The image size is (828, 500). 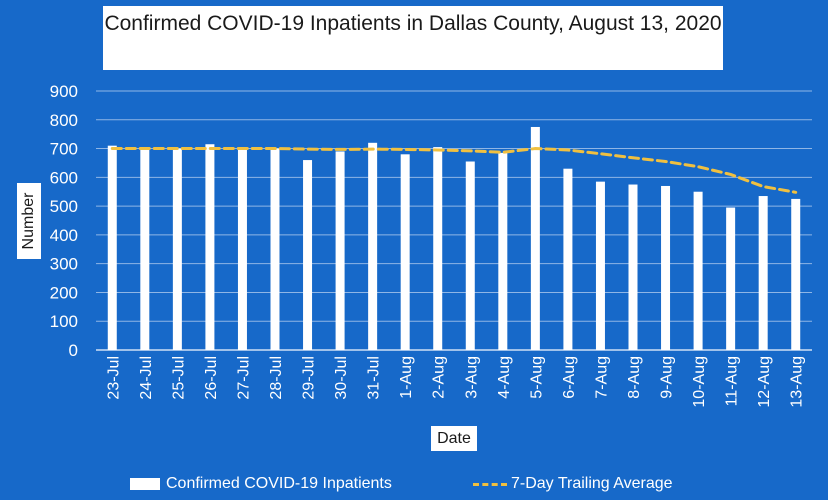 I want to click on y-tick-label: 400, so click(x=64, y=235).